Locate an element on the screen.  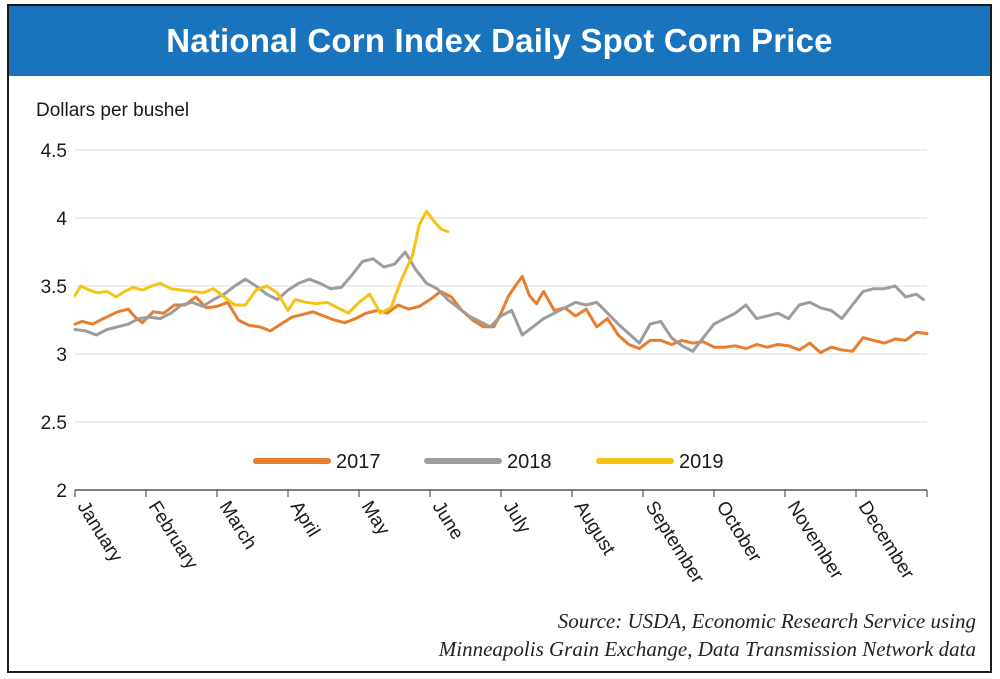
x-tick-label: October is located at coordinates (739, 532).